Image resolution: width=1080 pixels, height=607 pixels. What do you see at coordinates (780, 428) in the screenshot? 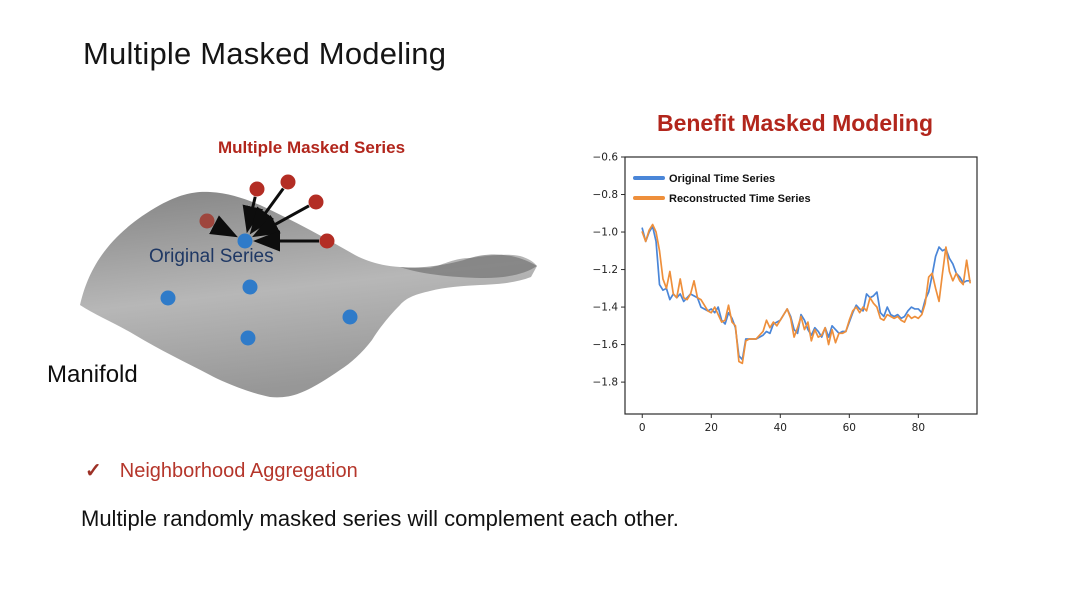
I see `x-tick-label: 40` at bounding box center [780, 428].